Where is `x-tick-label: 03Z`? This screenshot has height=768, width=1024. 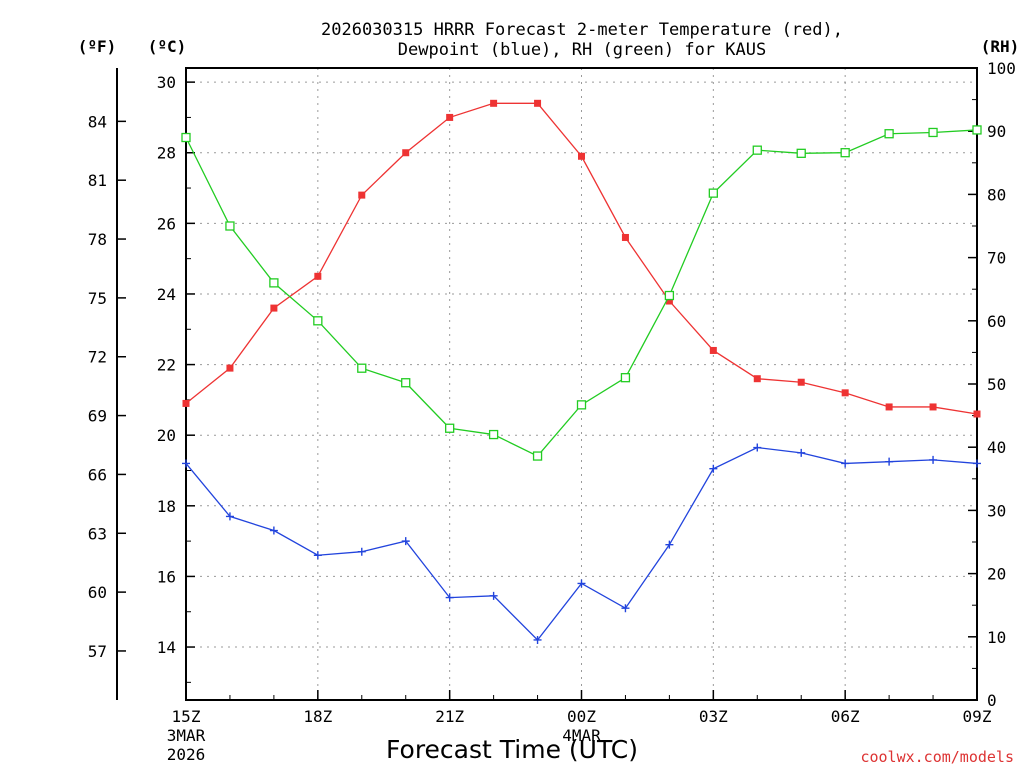 x-tick-label: 03Z is located at coordinates (713, 716).